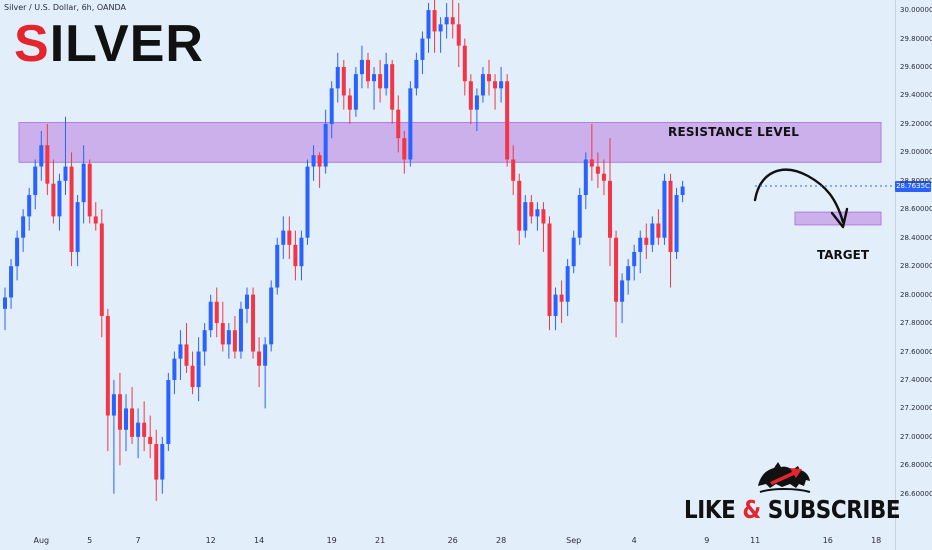 This screenshot has width=932, height=550. Describe the element at coordinates (450, 142) in the screenshot. I see `resistance-zone` at that location.